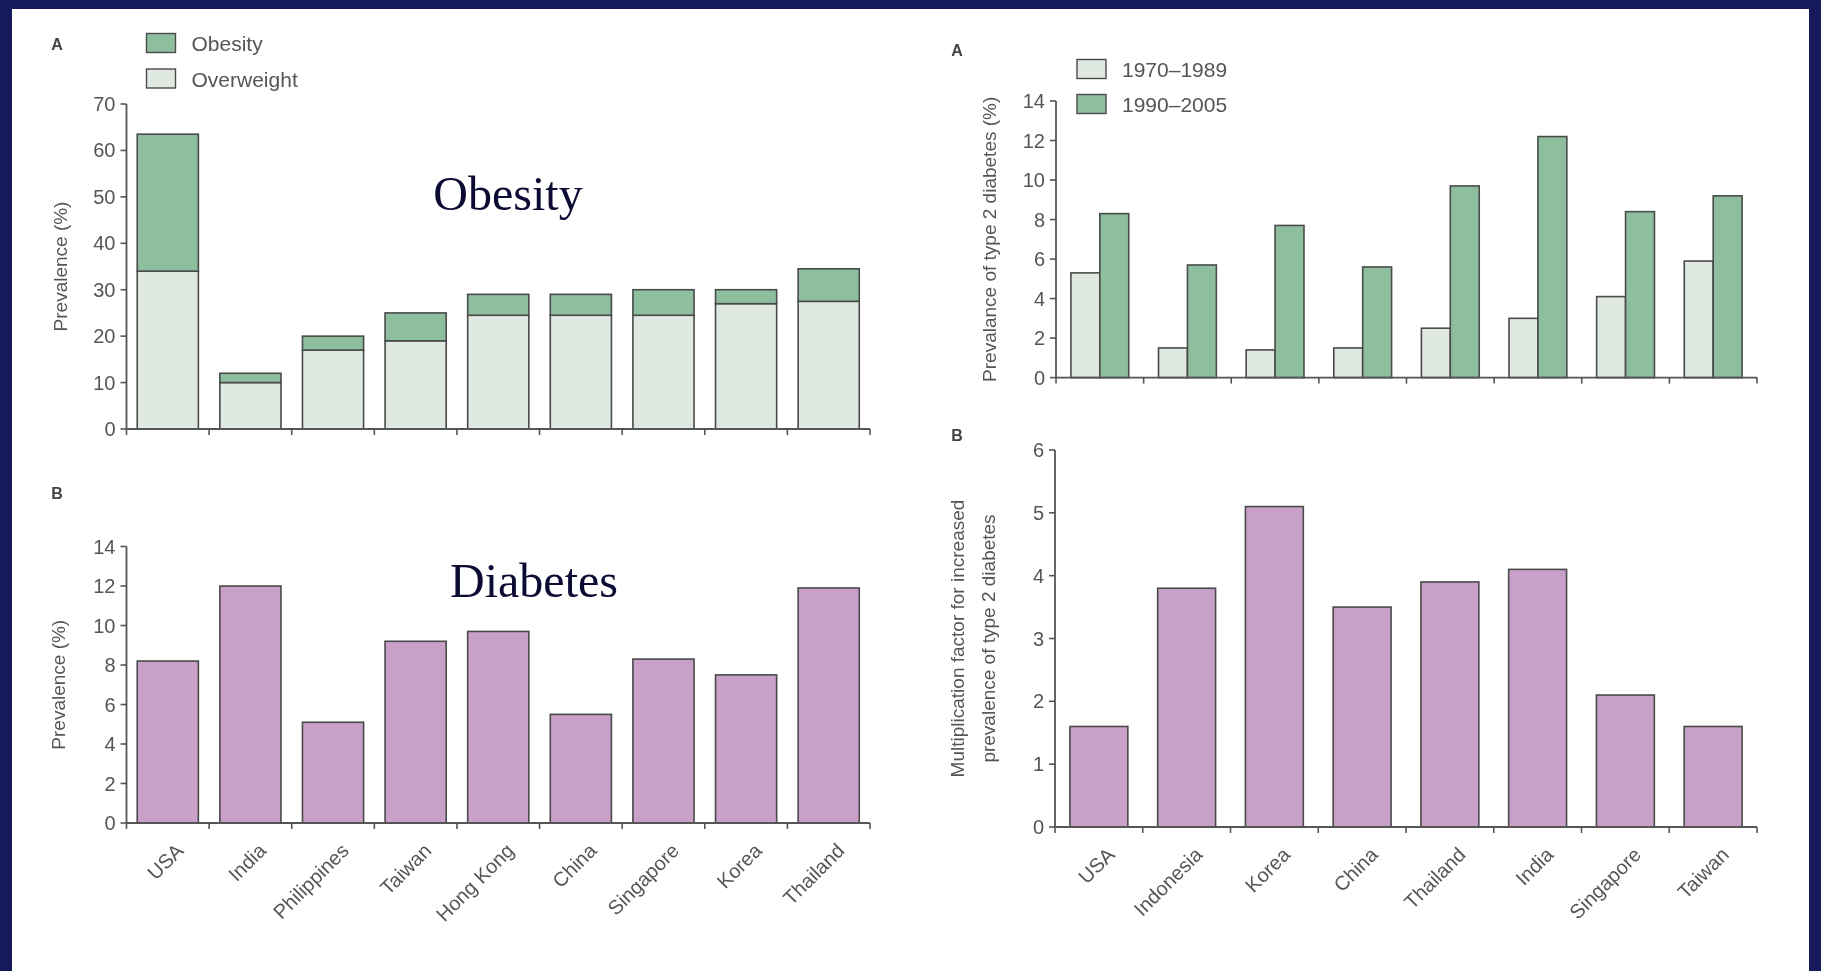 Image resolution: width=1821 pixels, height=971 pixels. I want to click on x-tick-label: India, so click(1535, 866).